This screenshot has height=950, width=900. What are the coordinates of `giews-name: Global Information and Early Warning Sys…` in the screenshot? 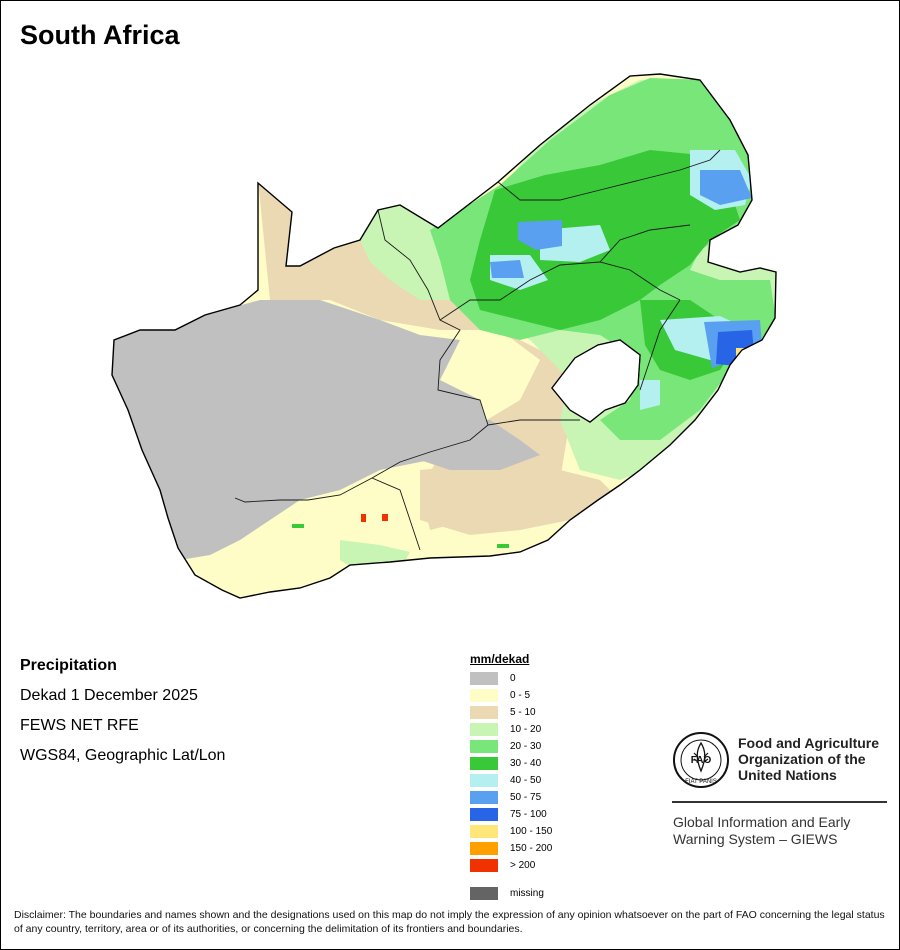 It's located at (761, 831).